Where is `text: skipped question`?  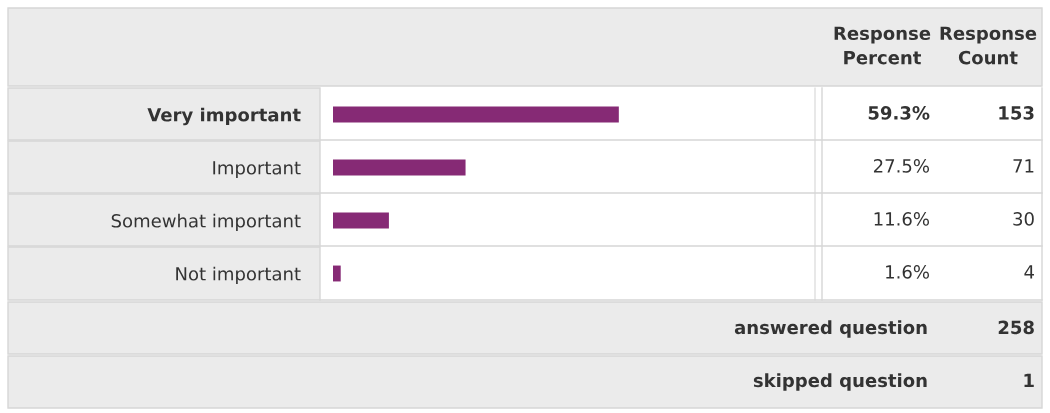 text: skipped question is located at coordinates (840, 382).